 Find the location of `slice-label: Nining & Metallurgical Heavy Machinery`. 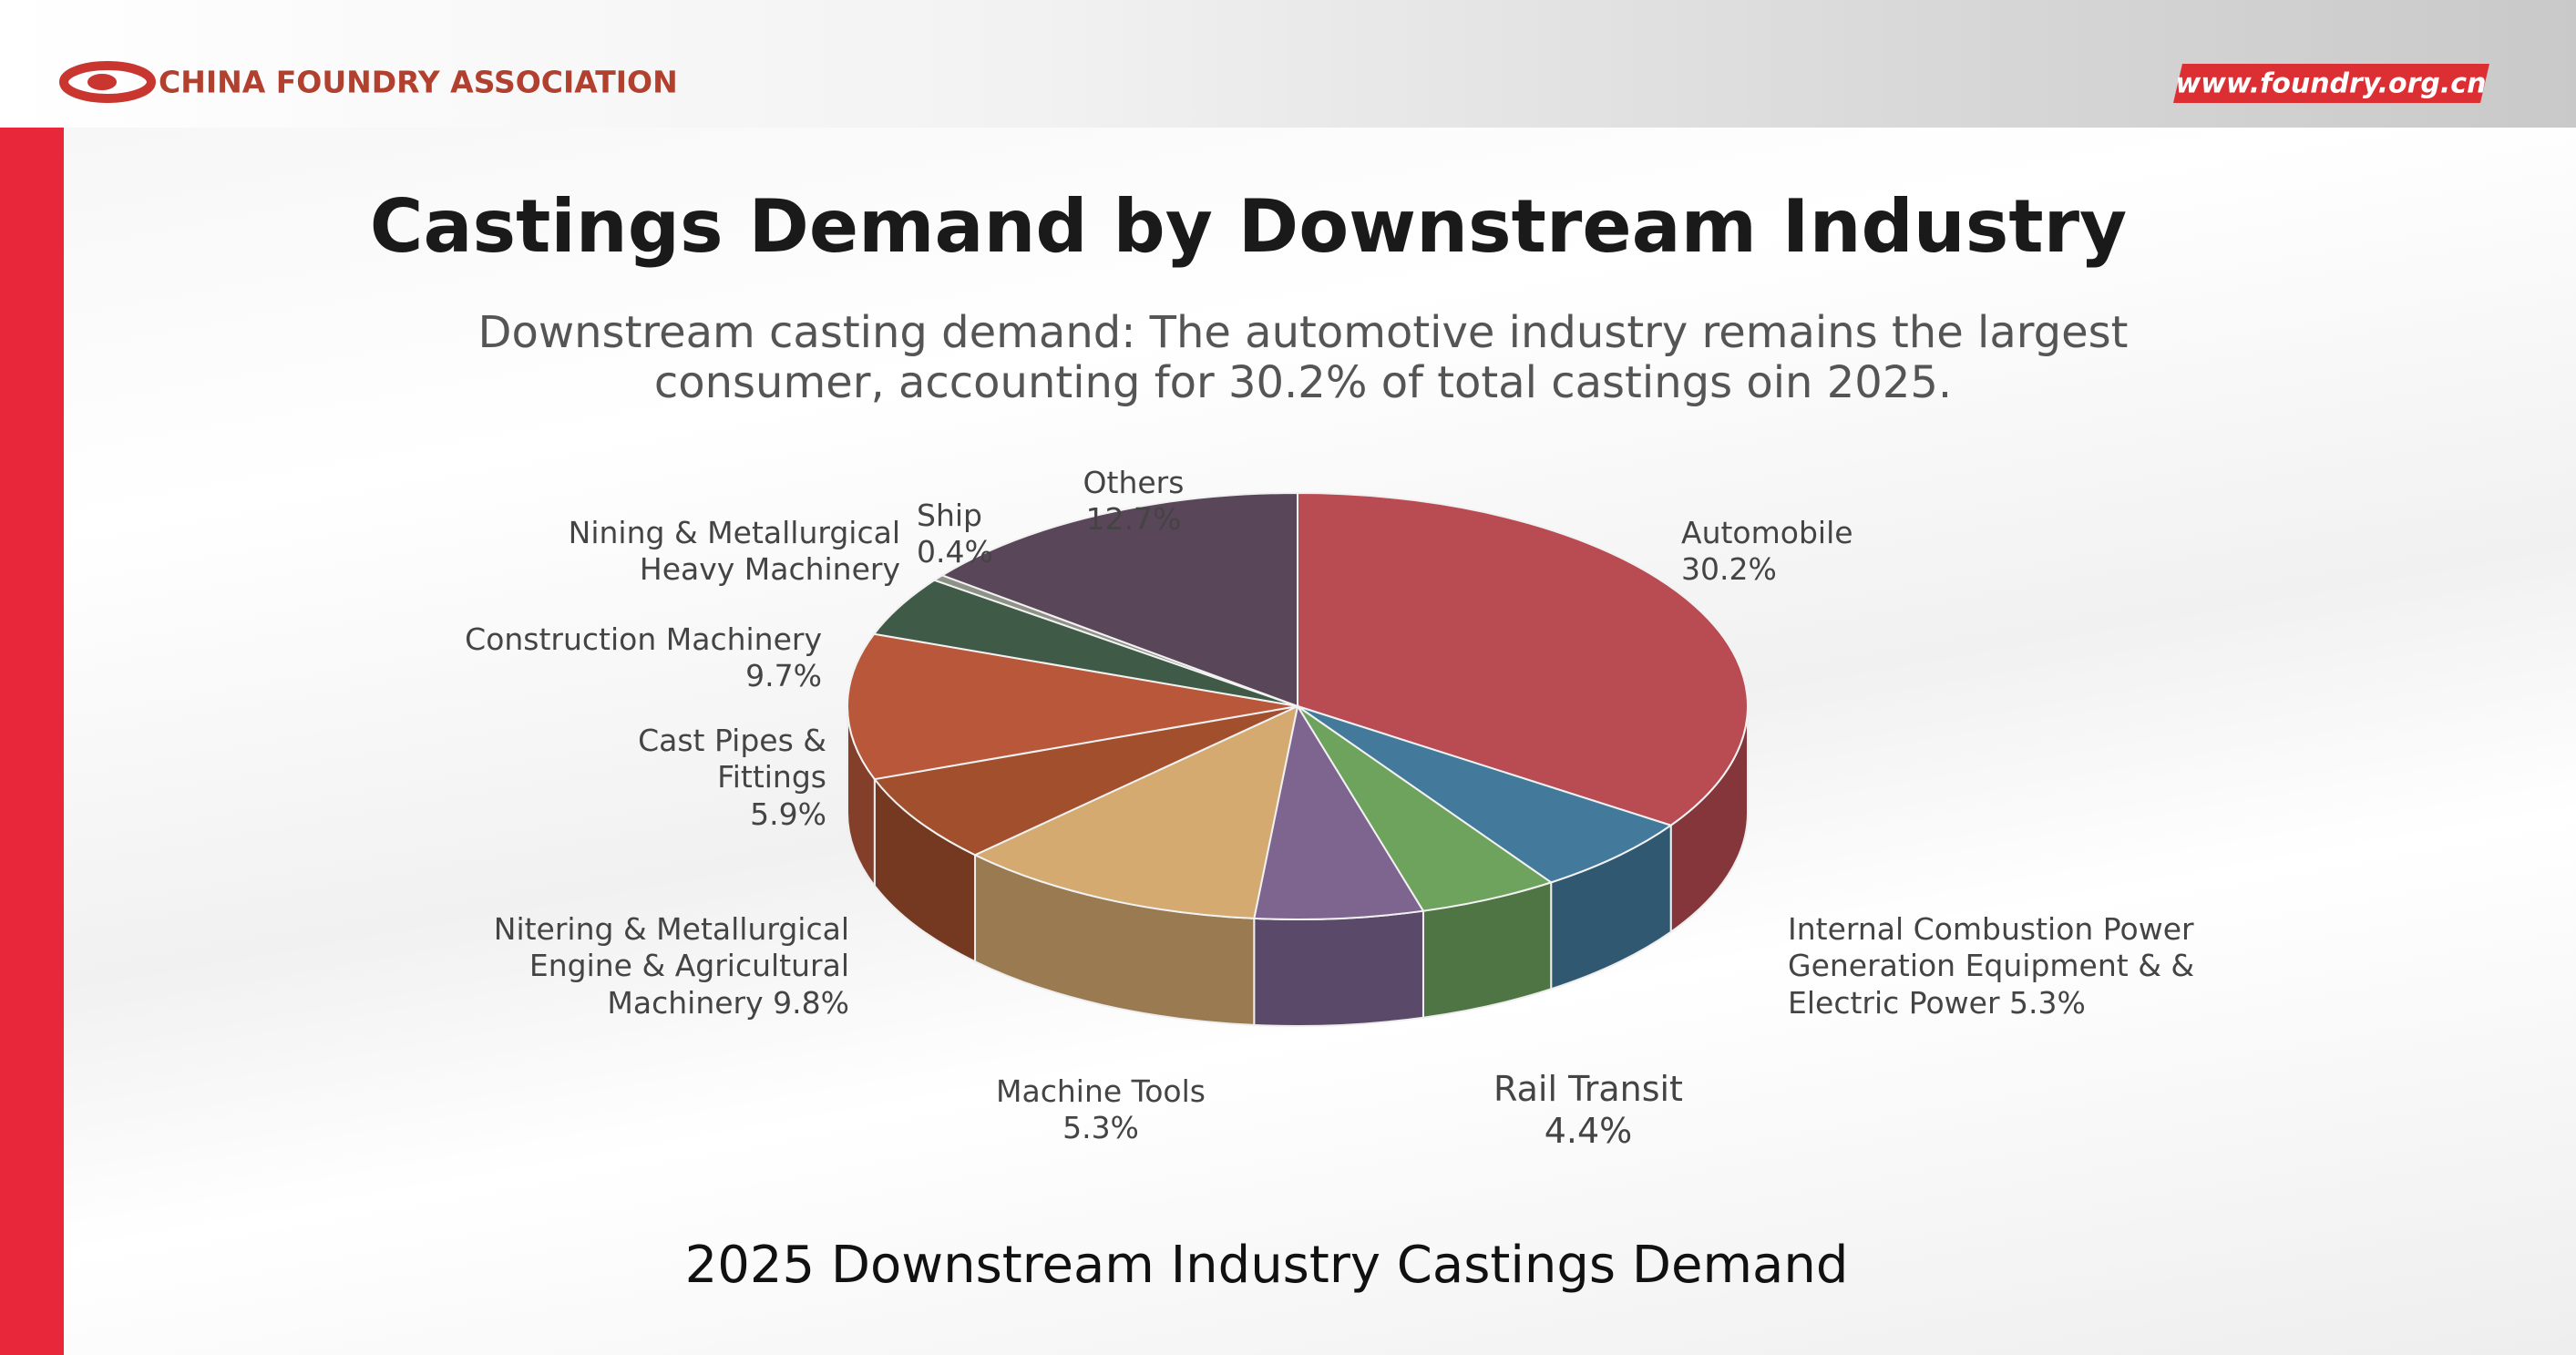

slice-label: Nining & Metallurgical Heavy Machinery is located at coordinates (690, 552).